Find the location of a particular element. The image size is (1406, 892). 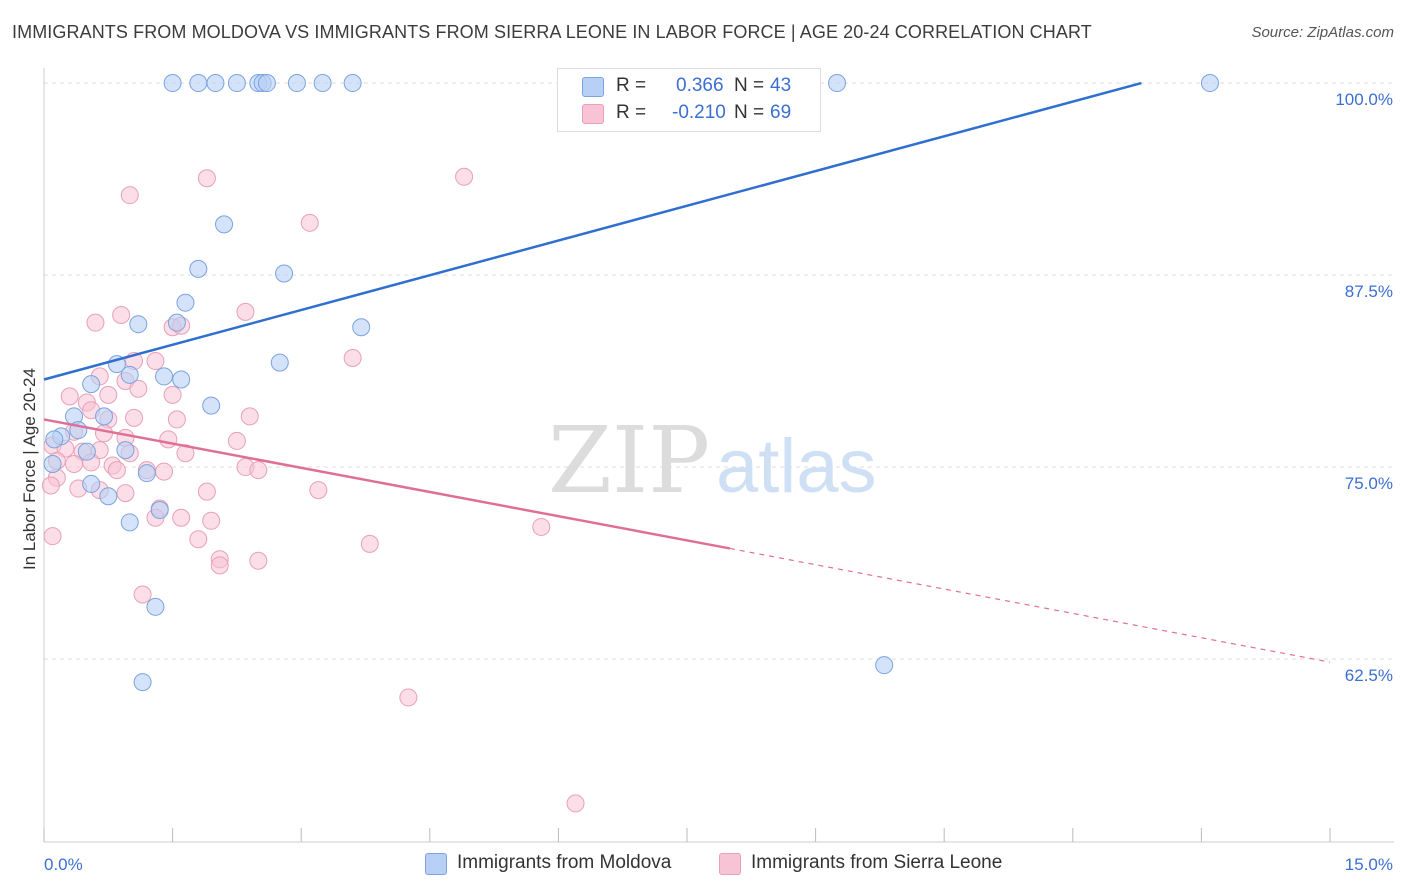

watermark: ZIP atlas is located at coordinates (712, 460).